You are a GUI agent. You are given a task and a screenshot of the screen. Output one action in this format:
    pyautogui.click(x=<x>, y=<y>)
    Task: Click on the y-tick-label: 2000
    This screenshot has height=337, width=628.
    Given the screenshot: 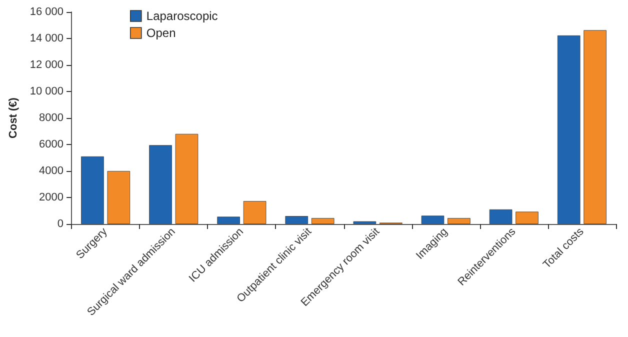 What is the action you would take?
    pyautogui.click(x=51, y=198)
    